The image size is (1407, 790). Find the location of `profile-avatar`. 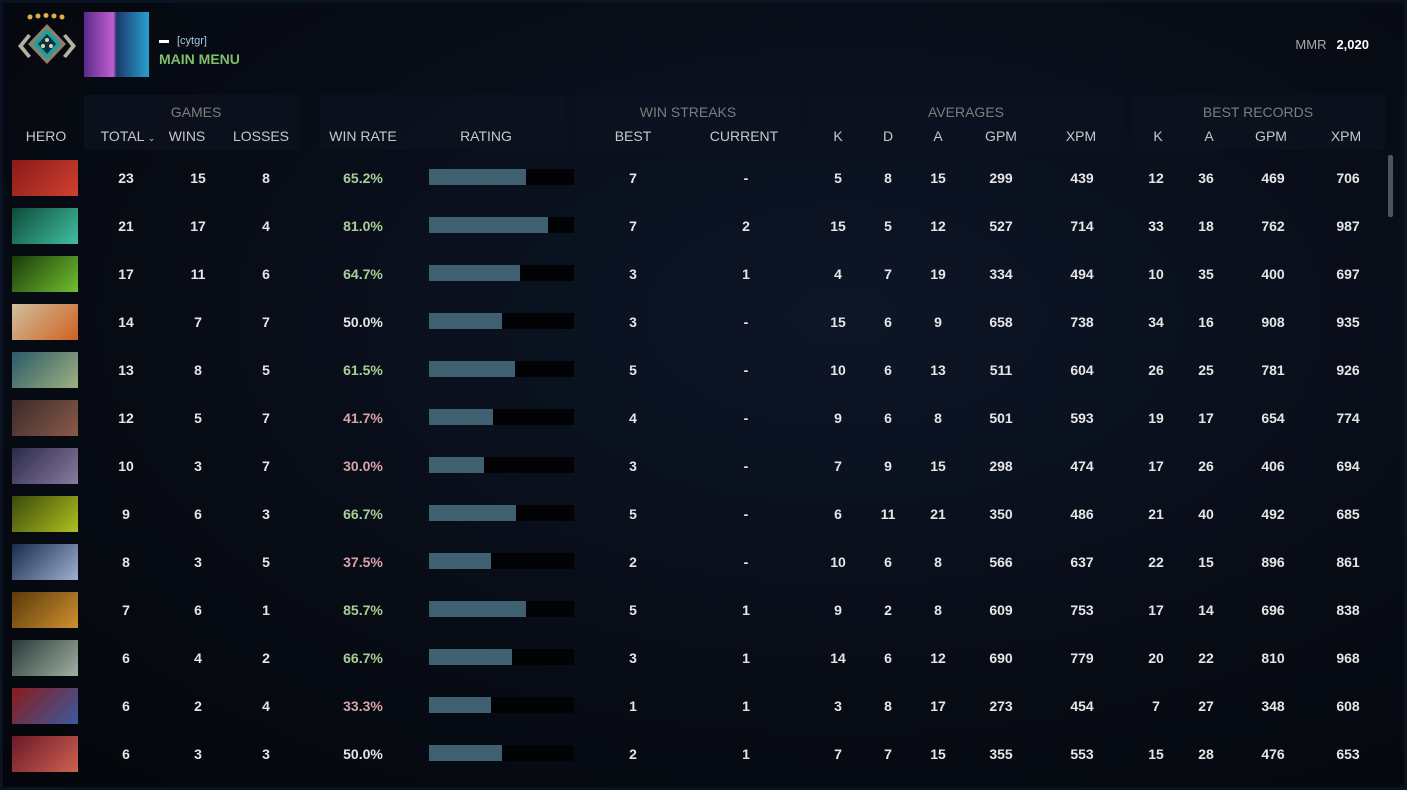

profile-avatar is located at coordinates (116, 44).